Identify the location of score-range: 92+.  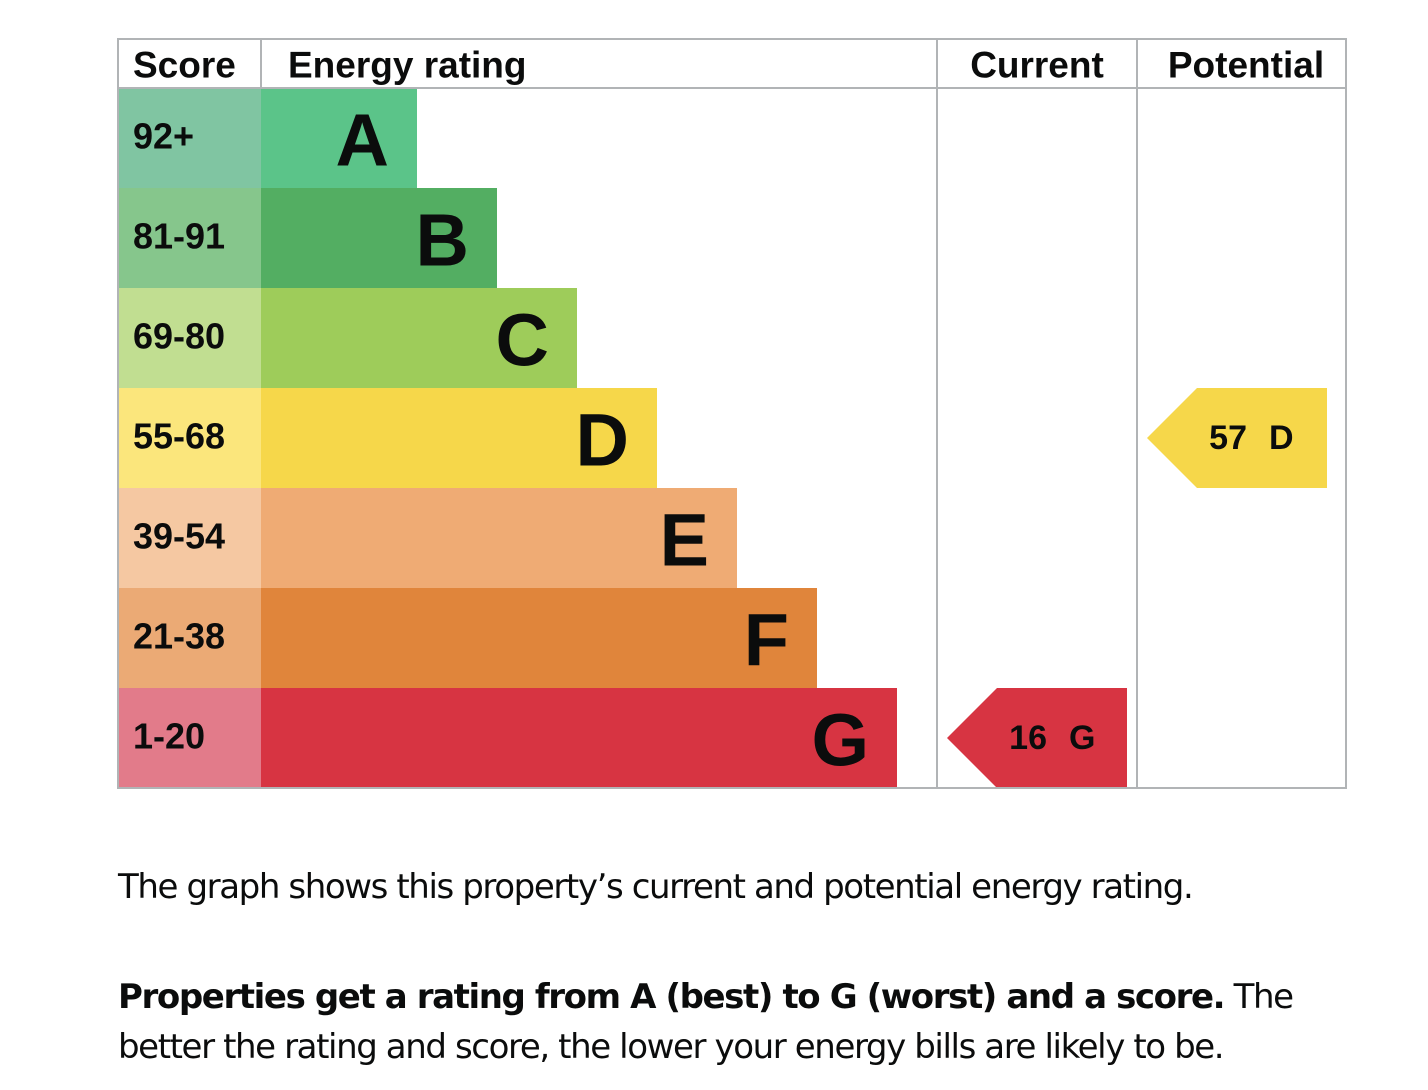
(163, 136).